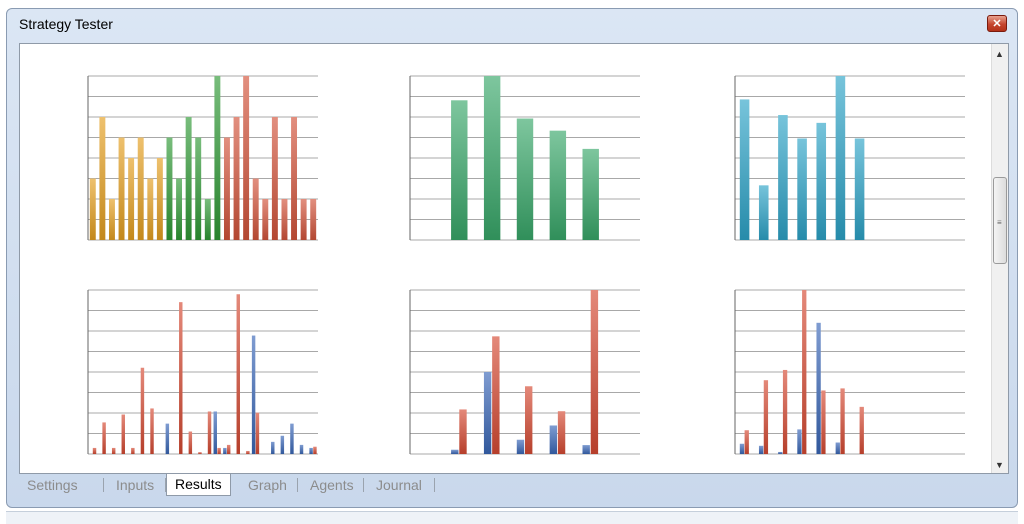  Describe the element at coordinates (512, 25) in the screenshot. I see `title-bar: Strategy Tester ✕` at that location.